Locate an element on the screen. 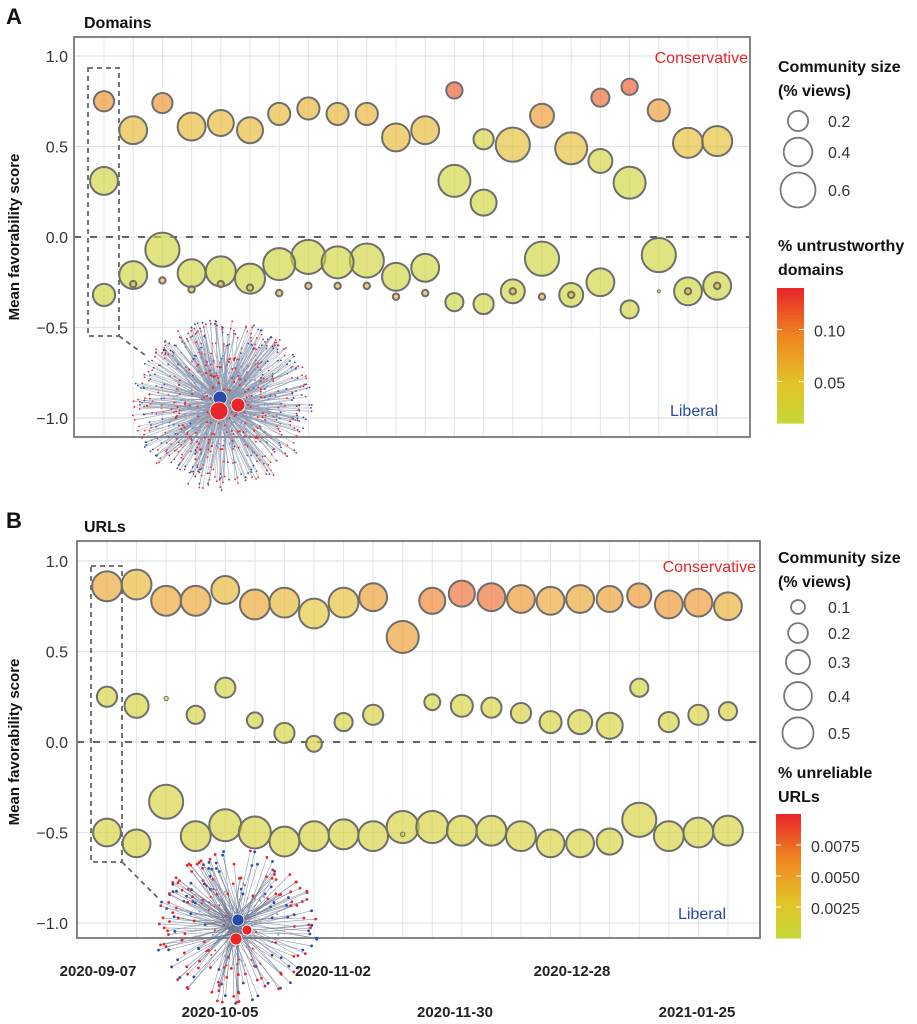 This screenshot has width=917, height=1024. colorbar-tick-label: 0.0050 is located at coordinates (835, 878).